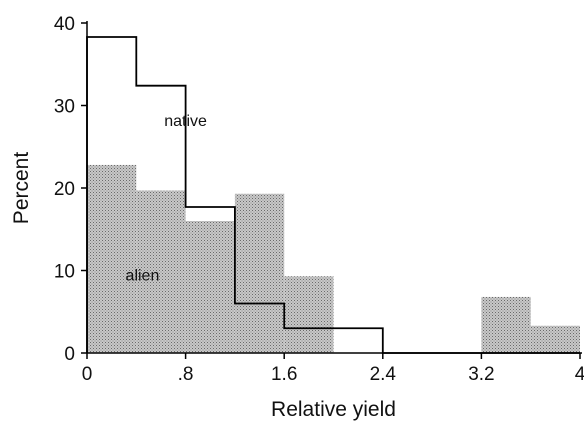  I want to click on x-tick-label: 3.2, so click(481, 374).